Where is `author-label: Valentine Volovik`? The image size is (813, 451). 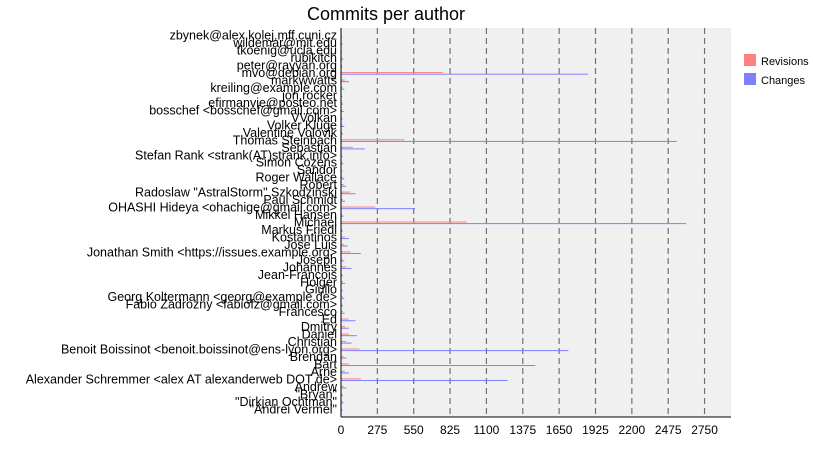 author-label: Valentine Volovik is located at coordinates (290, 133).